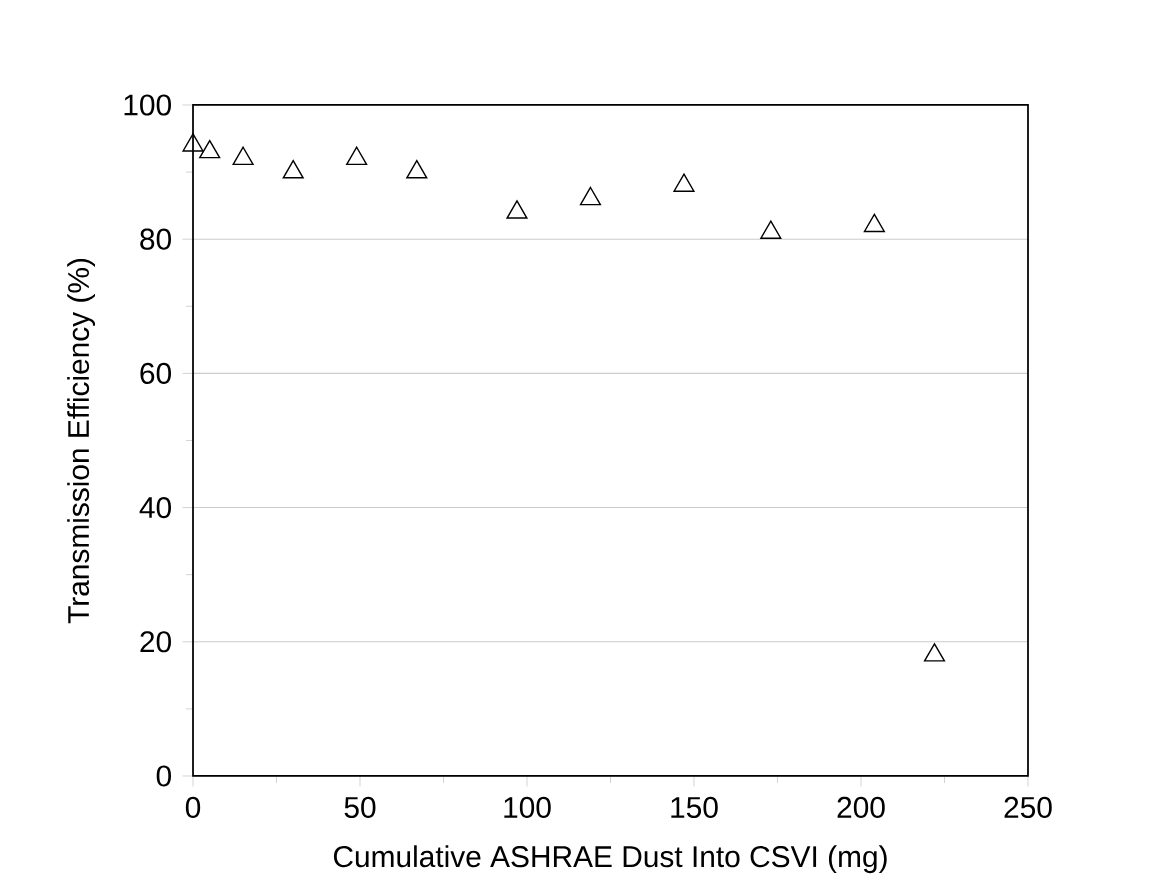 Image resolution: width=1150 pixels, height=886 pixels. What do you see at coordinates (694, 807) in the screenshot?
I see `x-tick-label: 150` at bounding box center [694, 807].